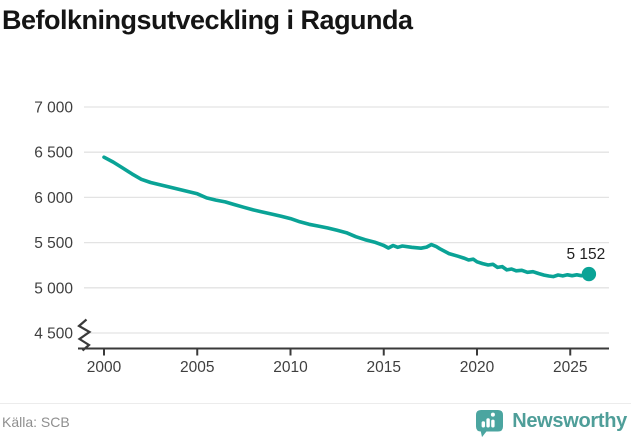 The image size is (631, 439). What do you see at coordinates (53, 221) in the screenshot?
I see `y-axis-labels: 7 000 6 500 6 000 5 500 5 000 4 500` at bounding box center [53, 221].